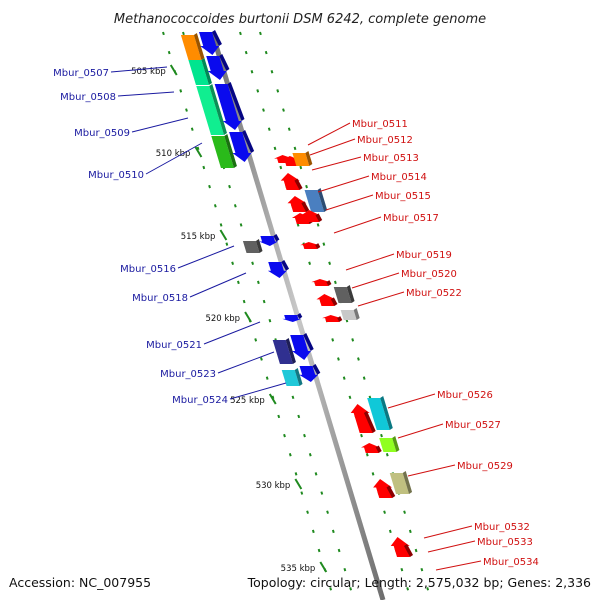  I want to click on scale-label: 535 kbp, so click(298, 569).